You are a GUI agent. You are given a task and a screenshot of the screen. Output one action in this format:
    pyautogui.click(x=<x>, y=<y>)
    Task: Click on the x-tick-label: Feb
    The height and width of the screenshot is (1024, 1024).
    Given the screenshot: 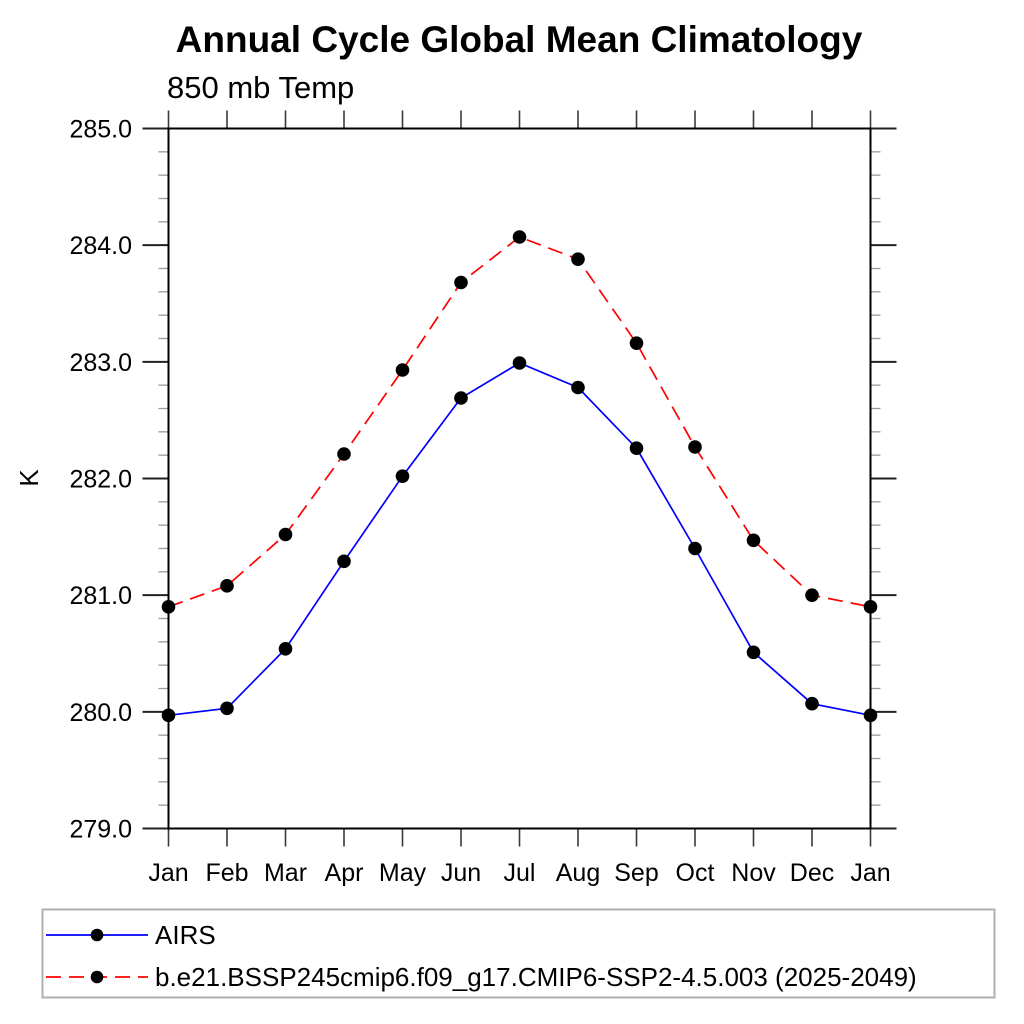 What is the action you would take?
    pyautogui.click(x=226, y=873)
    